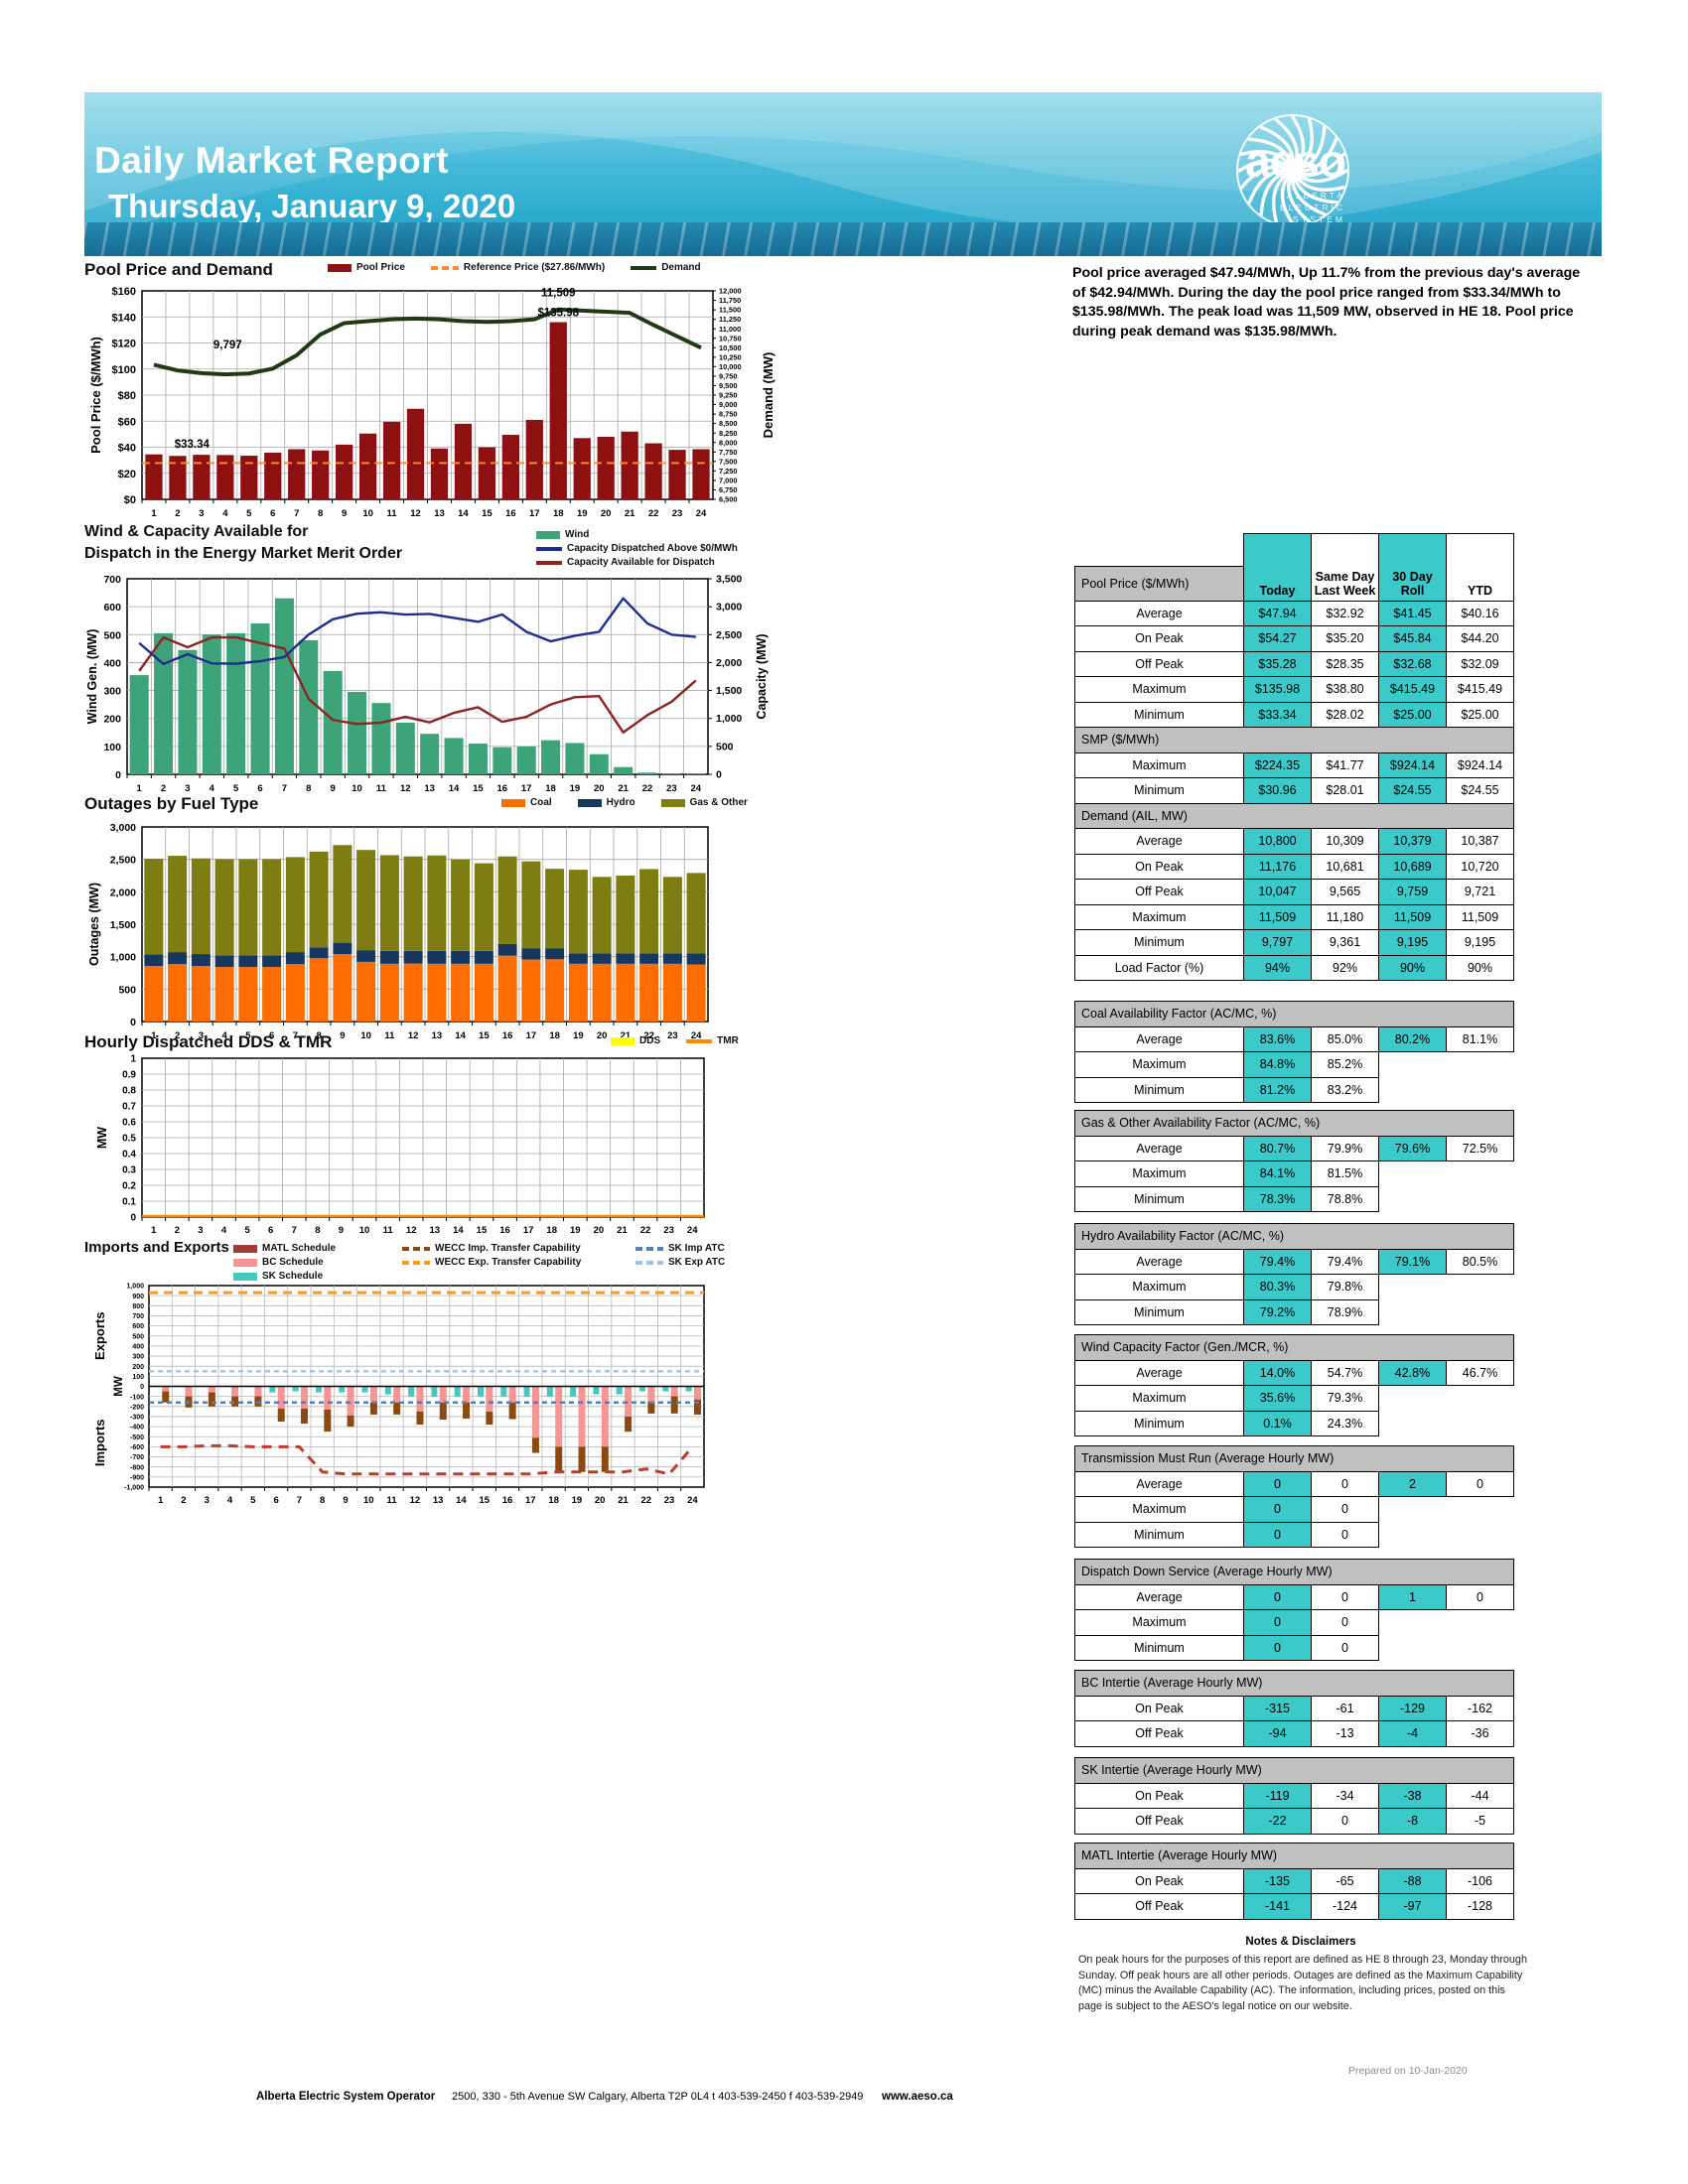 The width and height of the screenshot is (1688, 2184). What do you see at coordinates (625, 562) in the screenshot?
I see `legend-item: Capacity Available for Dispatch` at bounding box center [625, 562].